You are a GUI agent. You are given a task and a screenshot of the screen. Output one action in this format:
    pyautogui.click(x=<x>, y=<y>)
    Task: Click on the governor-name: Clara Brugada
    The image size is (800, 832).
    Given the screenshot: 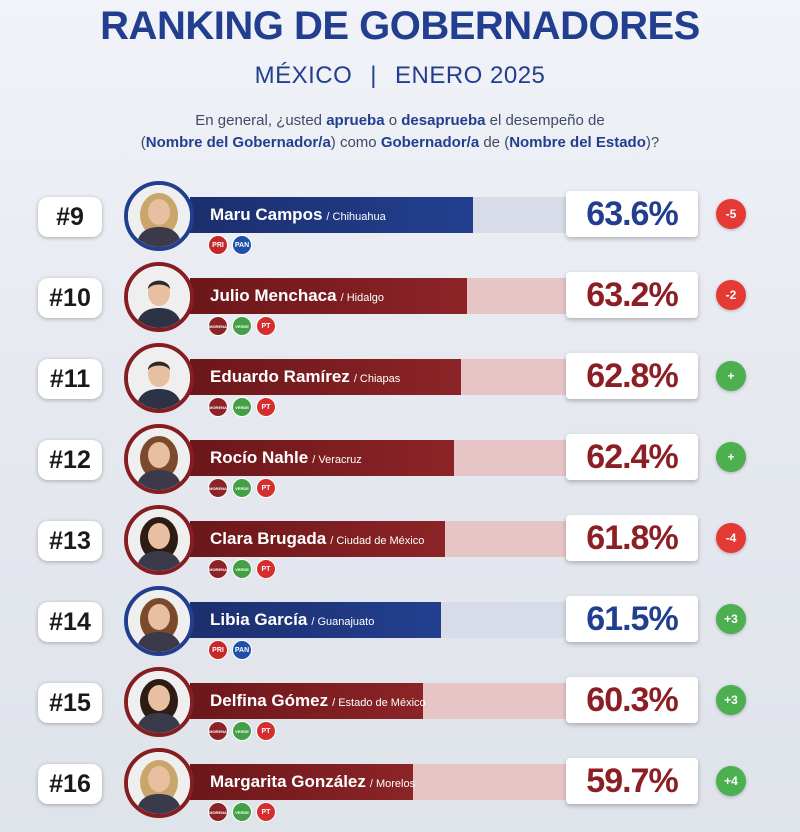 What is the action you would take?
    pyautogui.click(x=268, y=538)
    